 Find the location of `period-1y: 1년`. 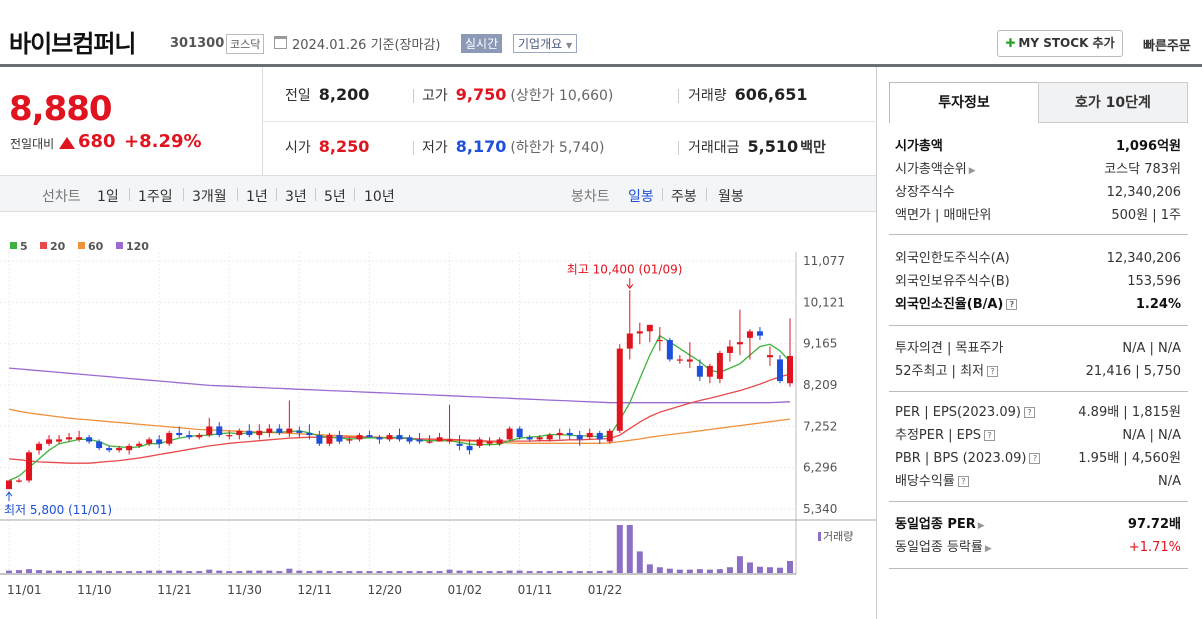

period-1y: 1년 is located at coordinates (257, 197).